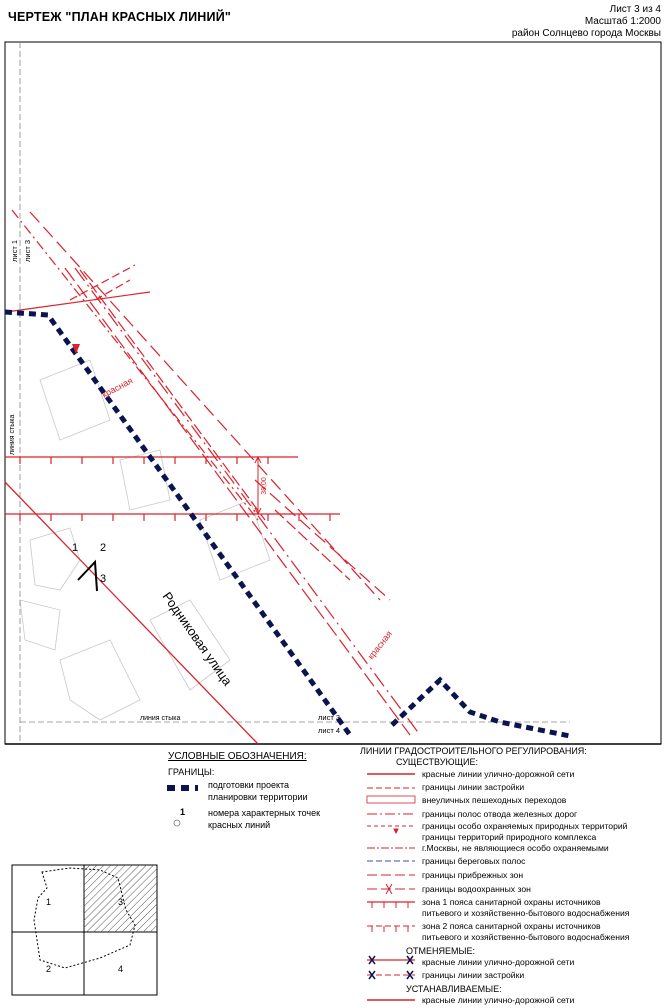 This screenshot has height=1008, width=667. Describe the element at coordinates (476, 889) in the screenshot. I see `regulation-existing-item: границы водоохранных зон` at that location.